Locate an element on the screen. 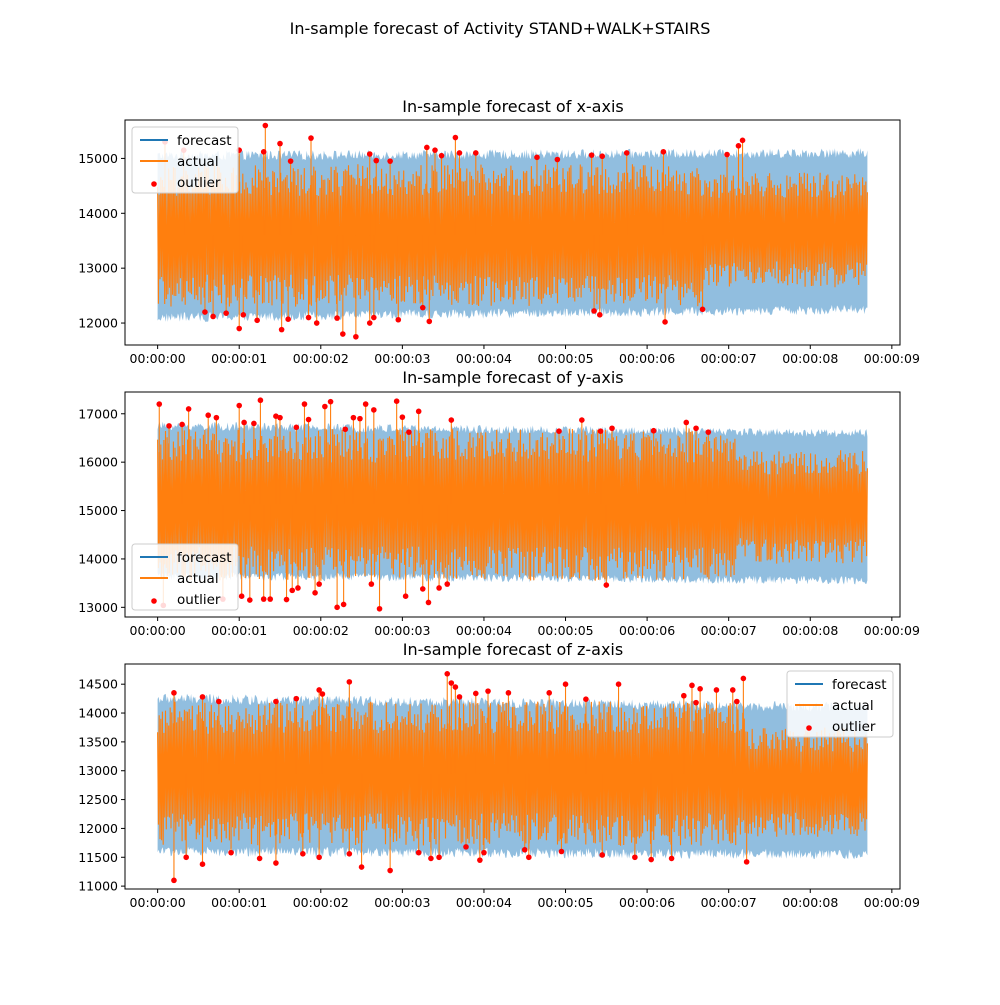  subplot-title: In-sample forecast of z-axis is located at coordinates (513, 649).